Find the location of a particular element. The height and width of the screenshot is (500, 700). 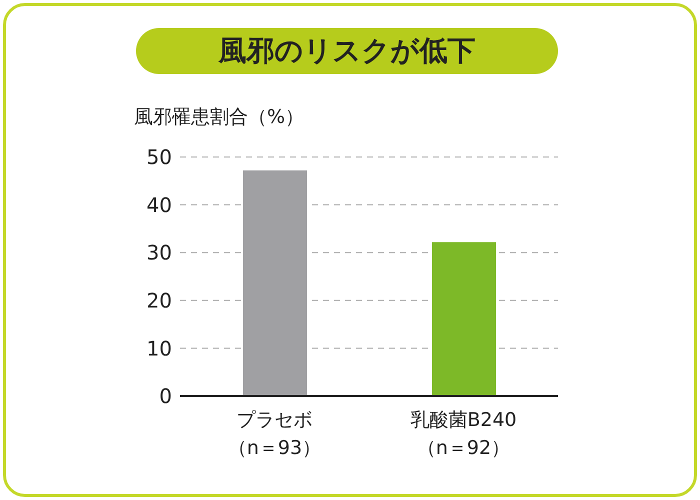

y-tick-label: 20 is located at coordinates (159, 300).